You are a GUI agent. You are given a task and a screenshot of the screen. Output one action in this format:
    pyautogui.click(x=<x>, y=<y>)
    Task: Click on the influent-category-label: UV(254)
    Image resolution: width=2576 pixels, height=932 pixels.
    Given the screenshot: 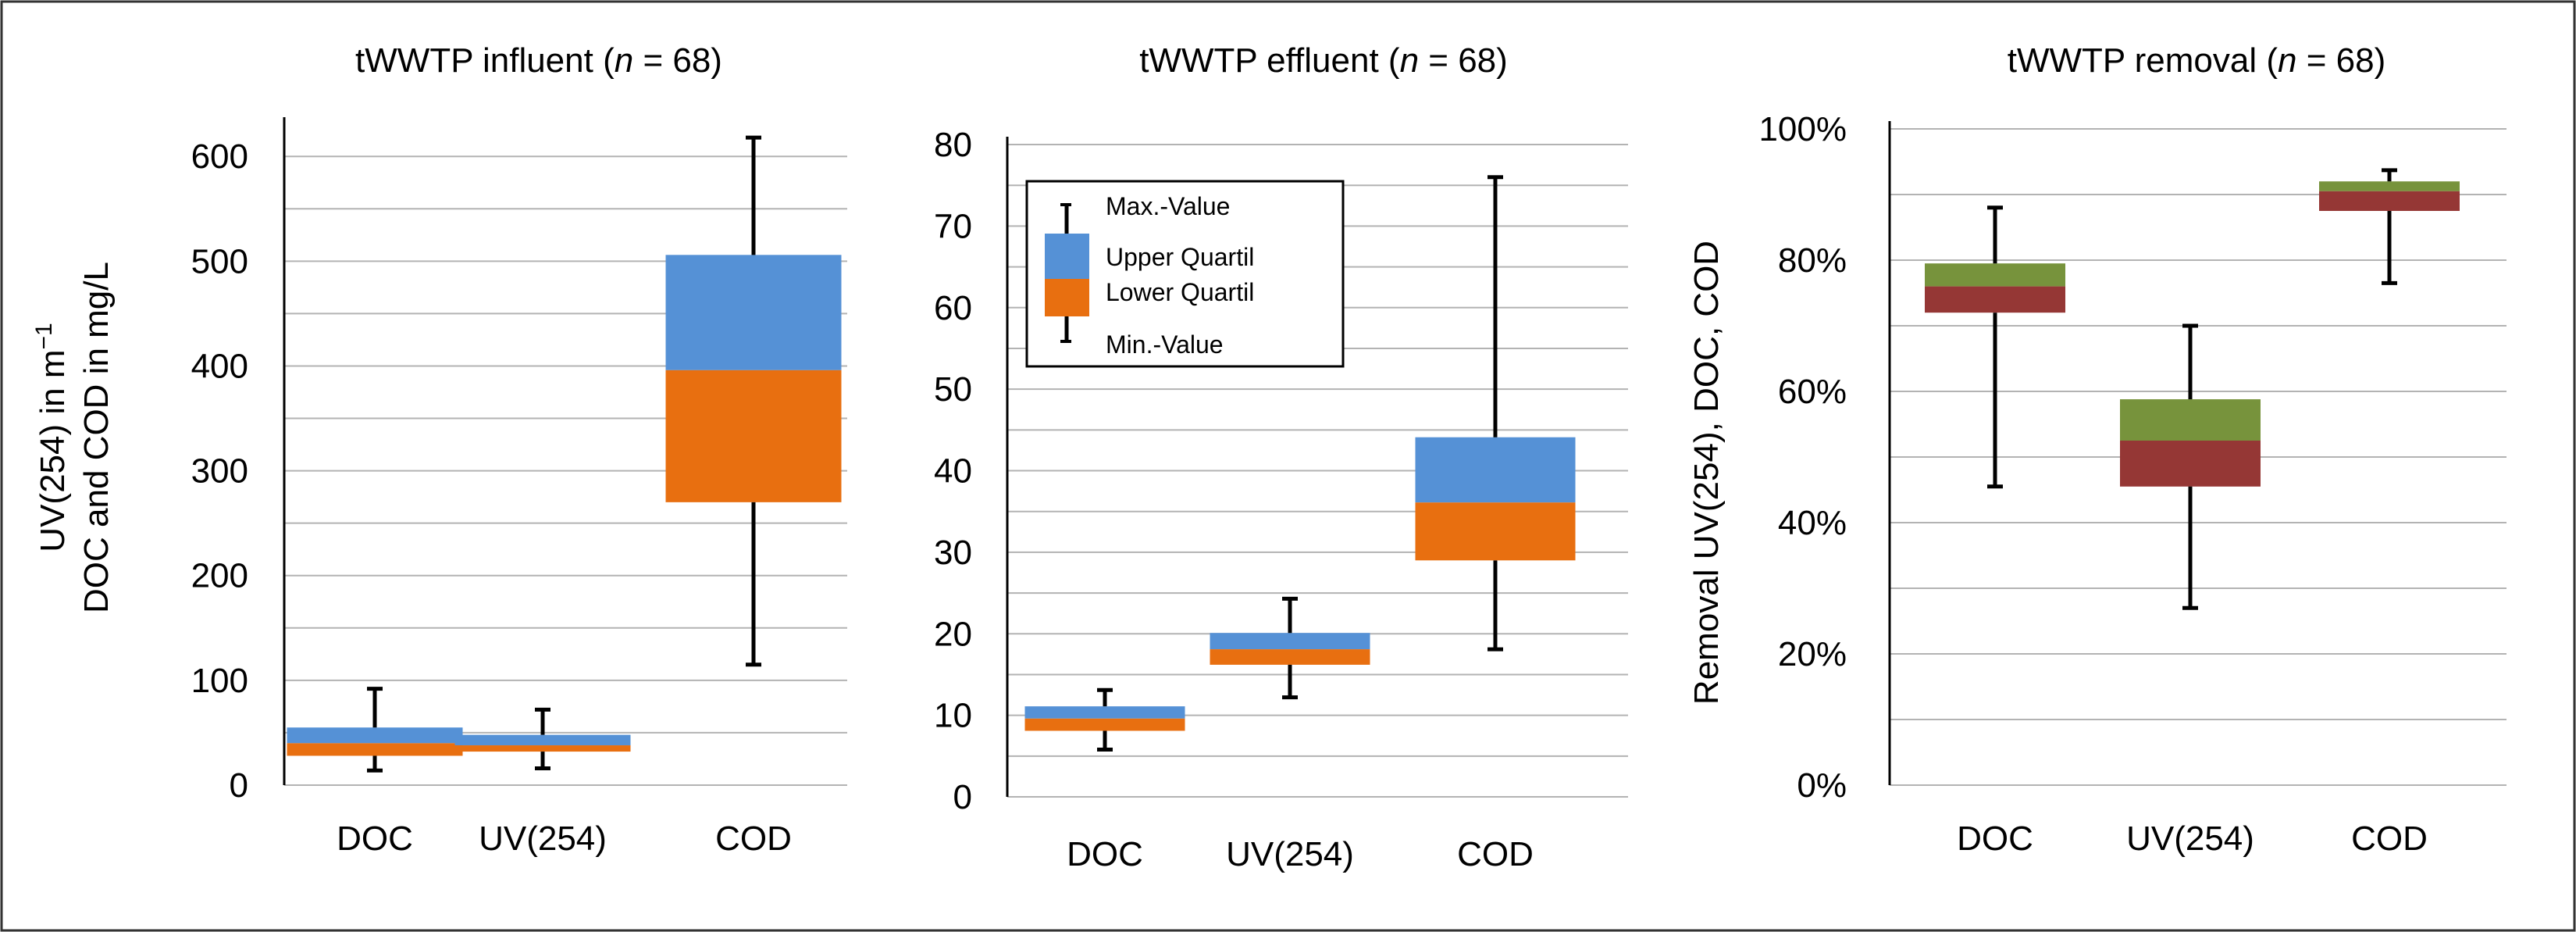 What is the action you would take?
    pyautogui.click(x=543, y=839)
    